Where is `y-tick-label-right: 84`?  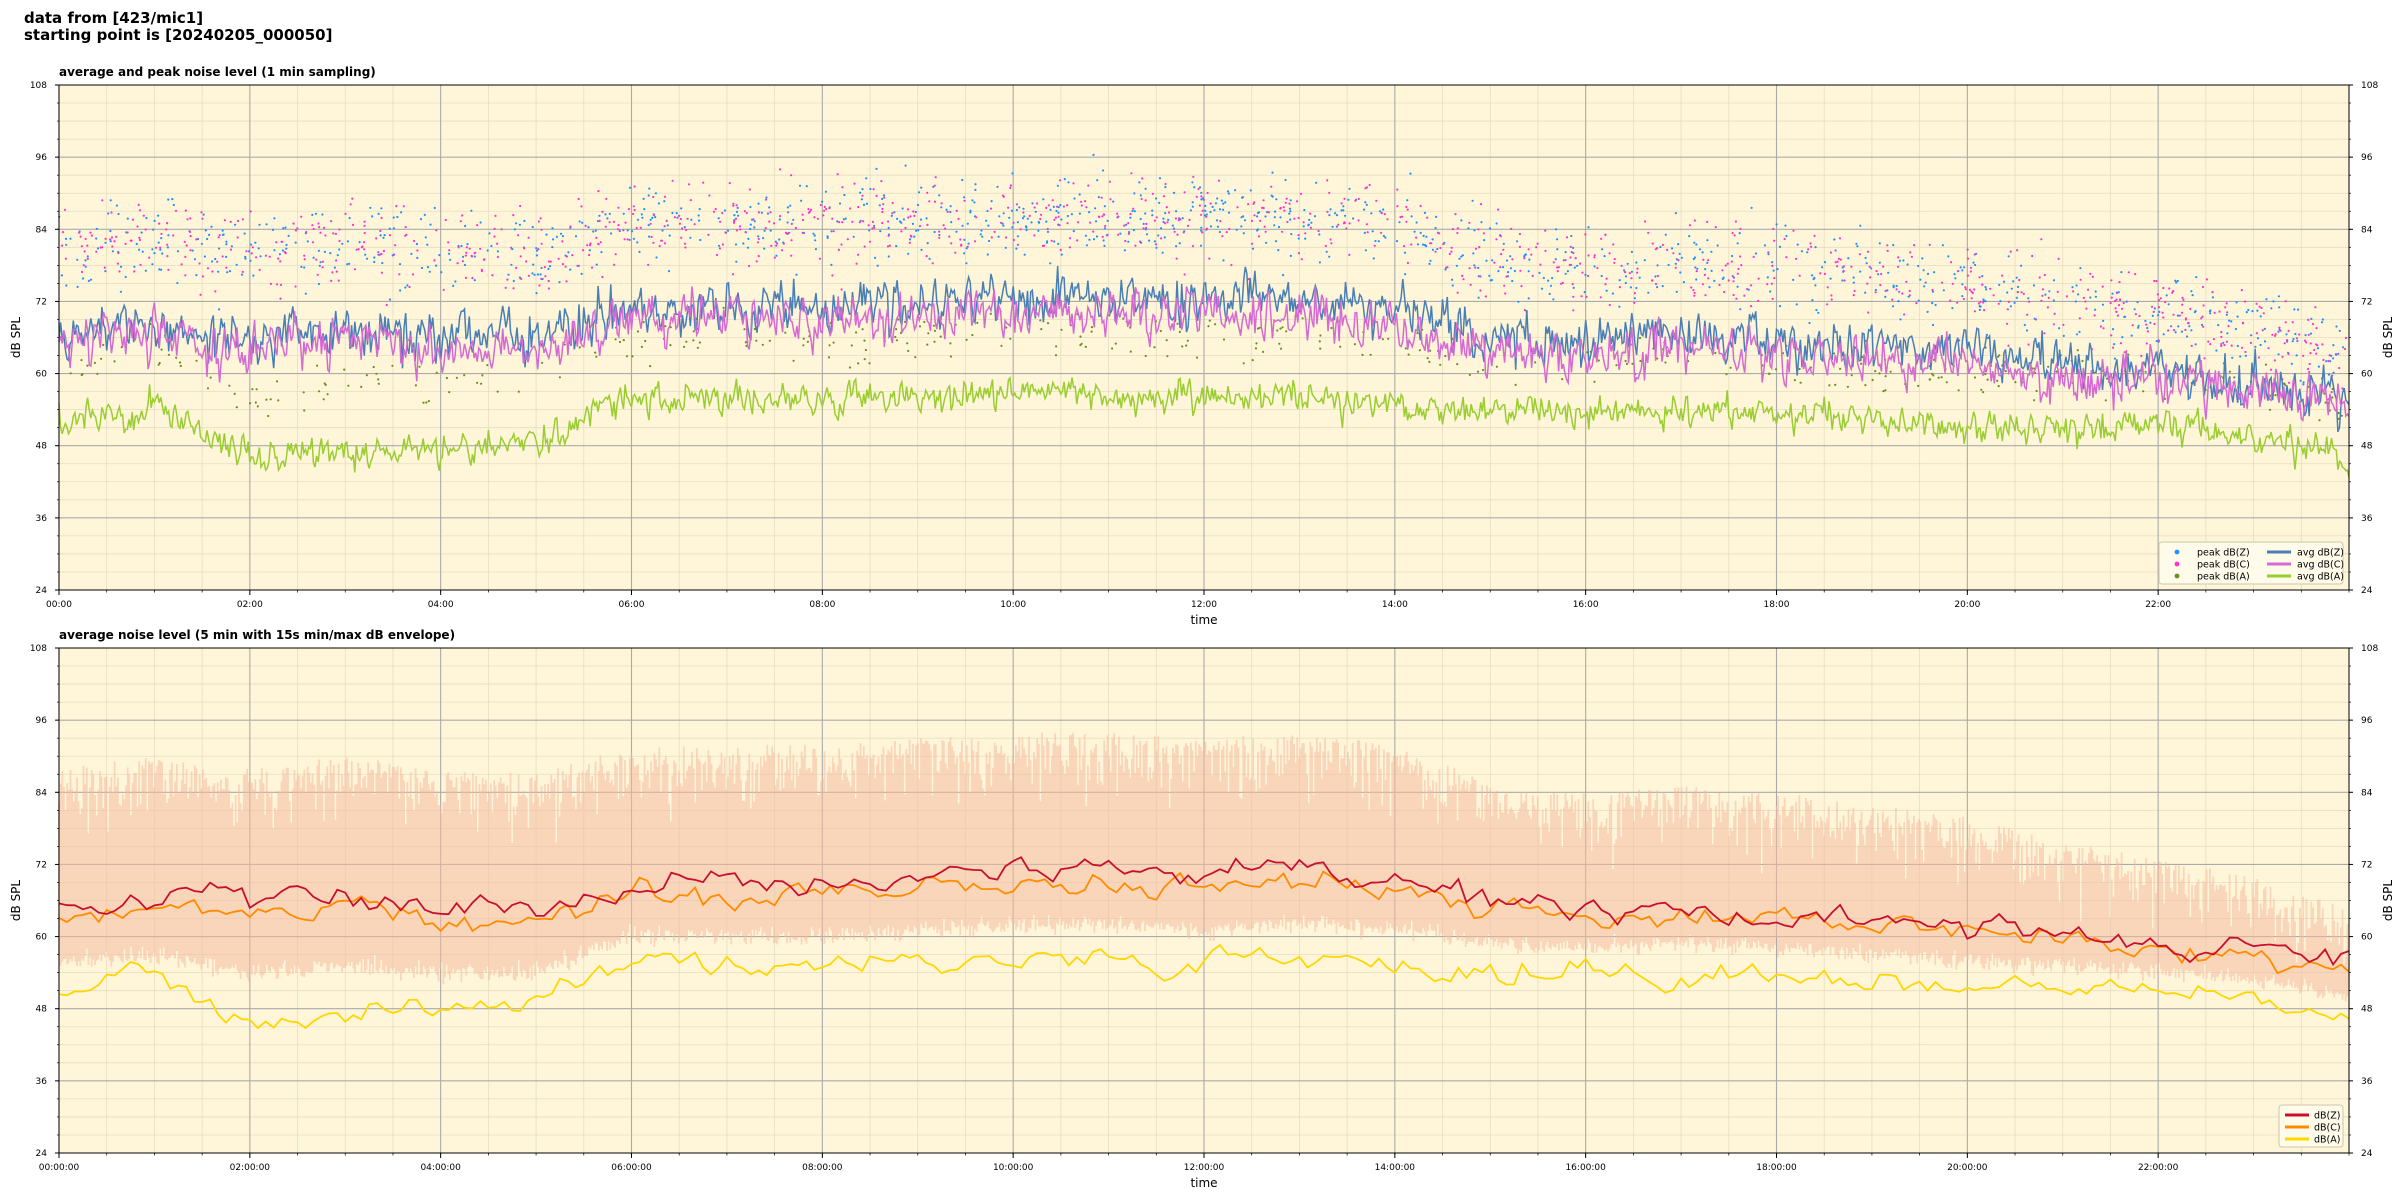
y-tick-label-right: 84 is located at coordinates (2367, 230).